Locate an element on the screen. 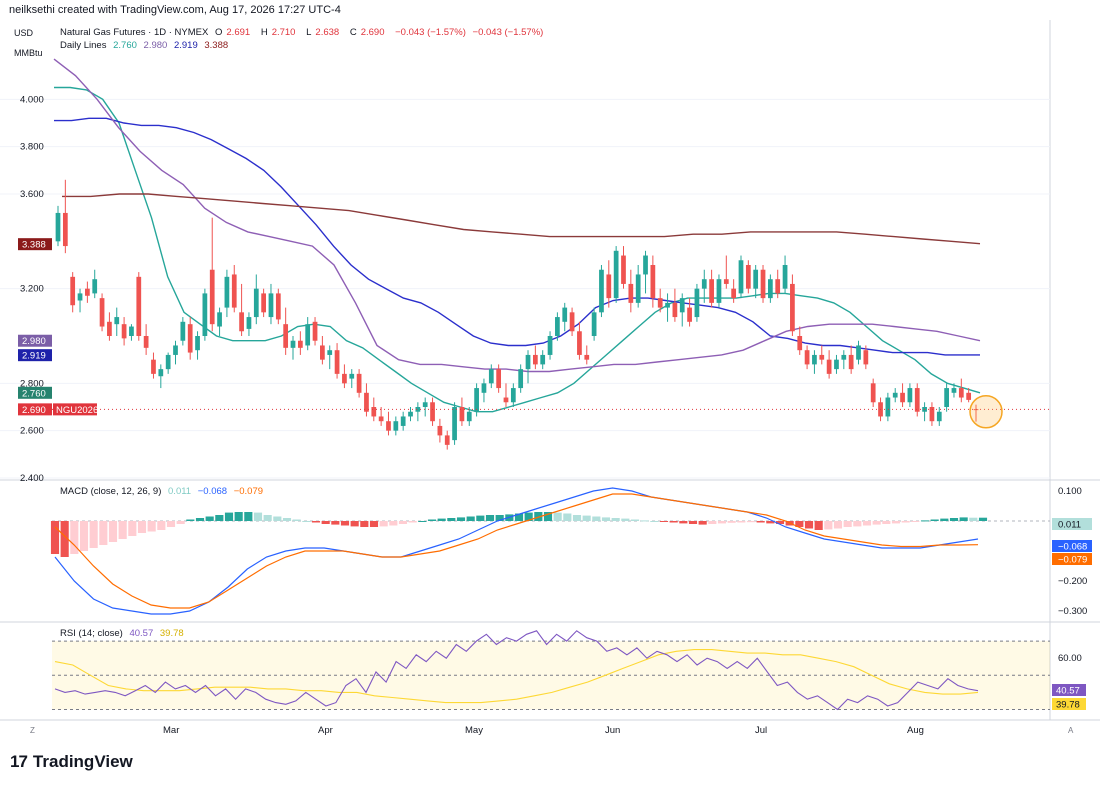  price-tick-label: 3.600 is located at coordinates (32, 194).